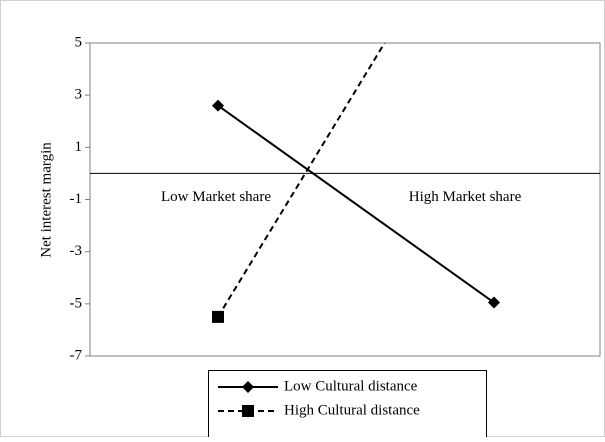  I want to click on y-tick-label: -3, so click(76, 251).